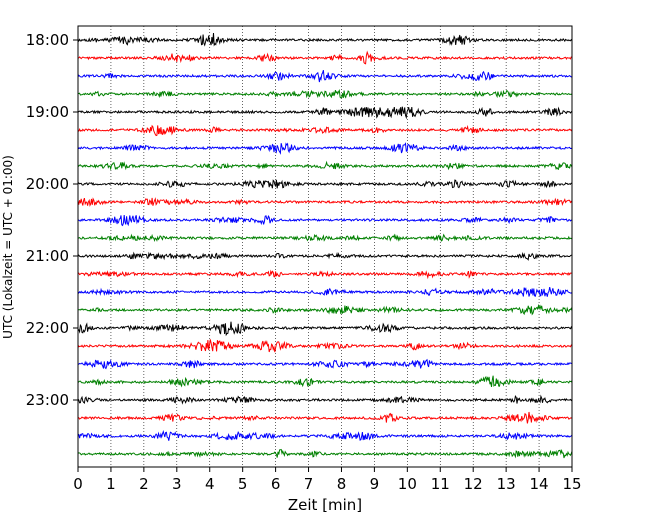 Image resolution: width=650 pixels, height=520 pixels. I want to click on y-tick-label: 19:00, so click(47, 112).